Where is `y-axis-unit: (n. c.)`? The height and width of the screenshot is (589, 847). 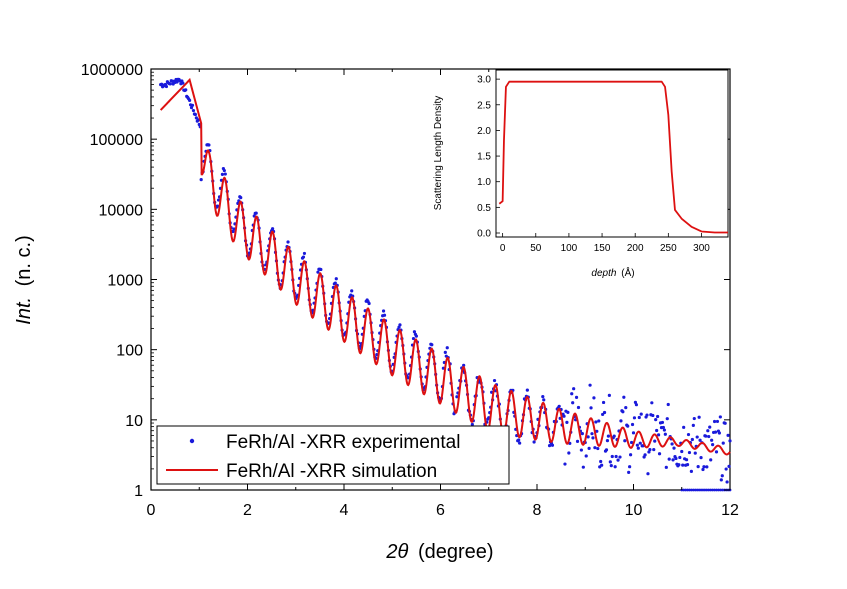
y-axis-unit: (n. c.) is located at coordinates (24, 260).